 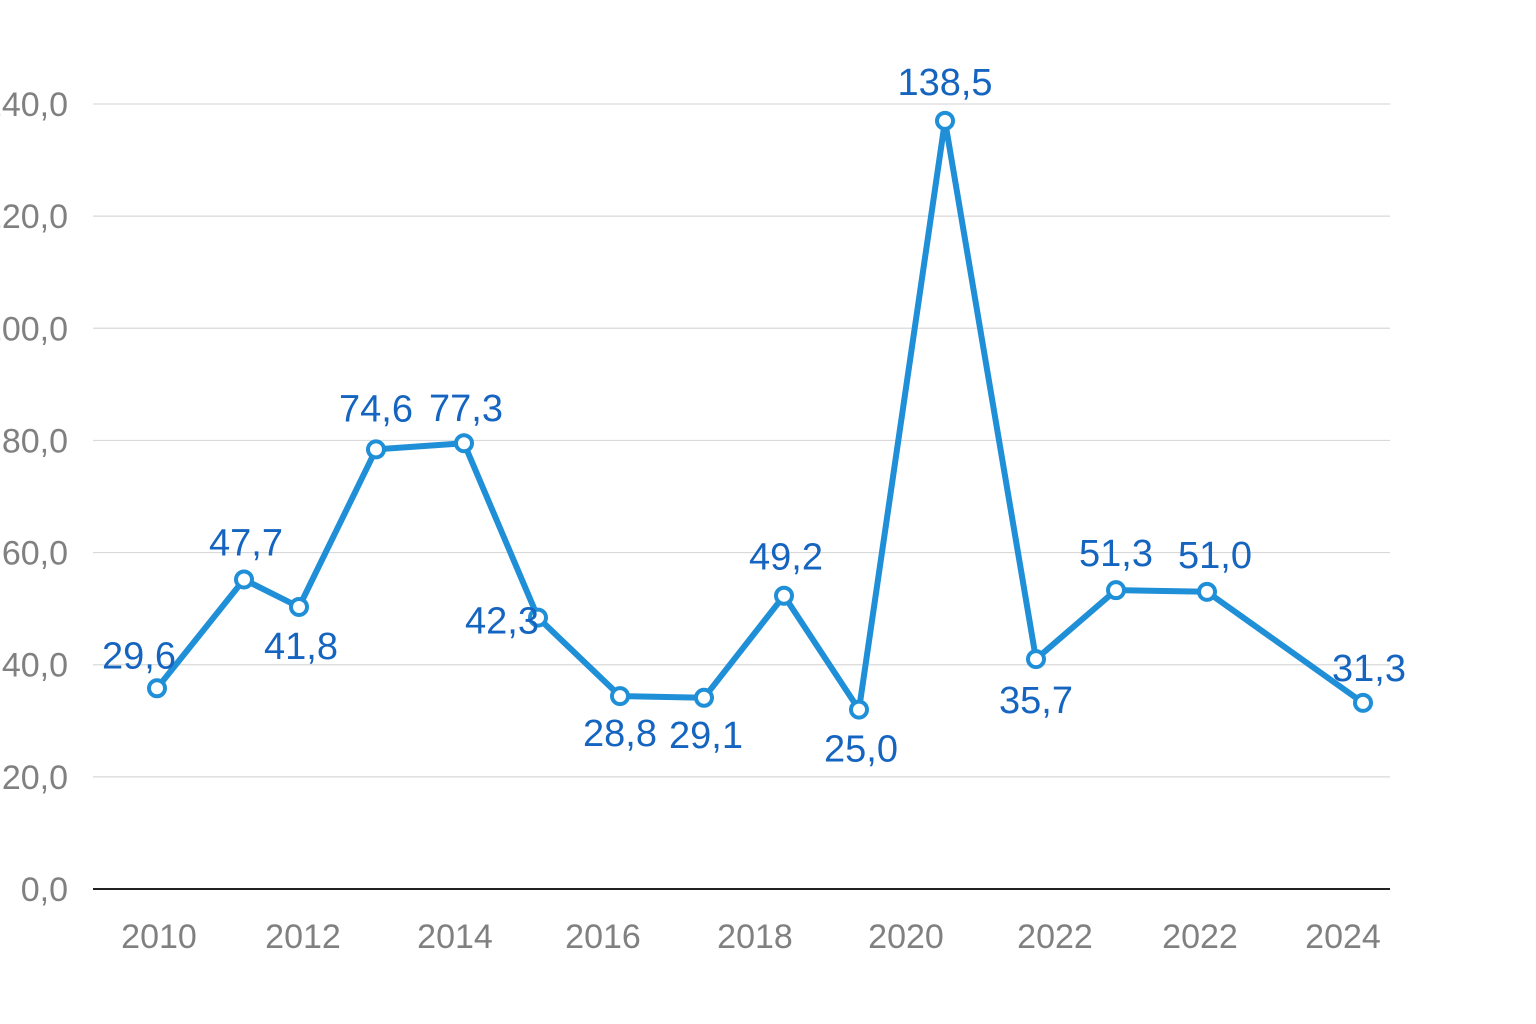 What do you see at coordinates (44, 890) in the screenshot?
I see `y-tick-label: 0,0` at bounding box center [44, 890].